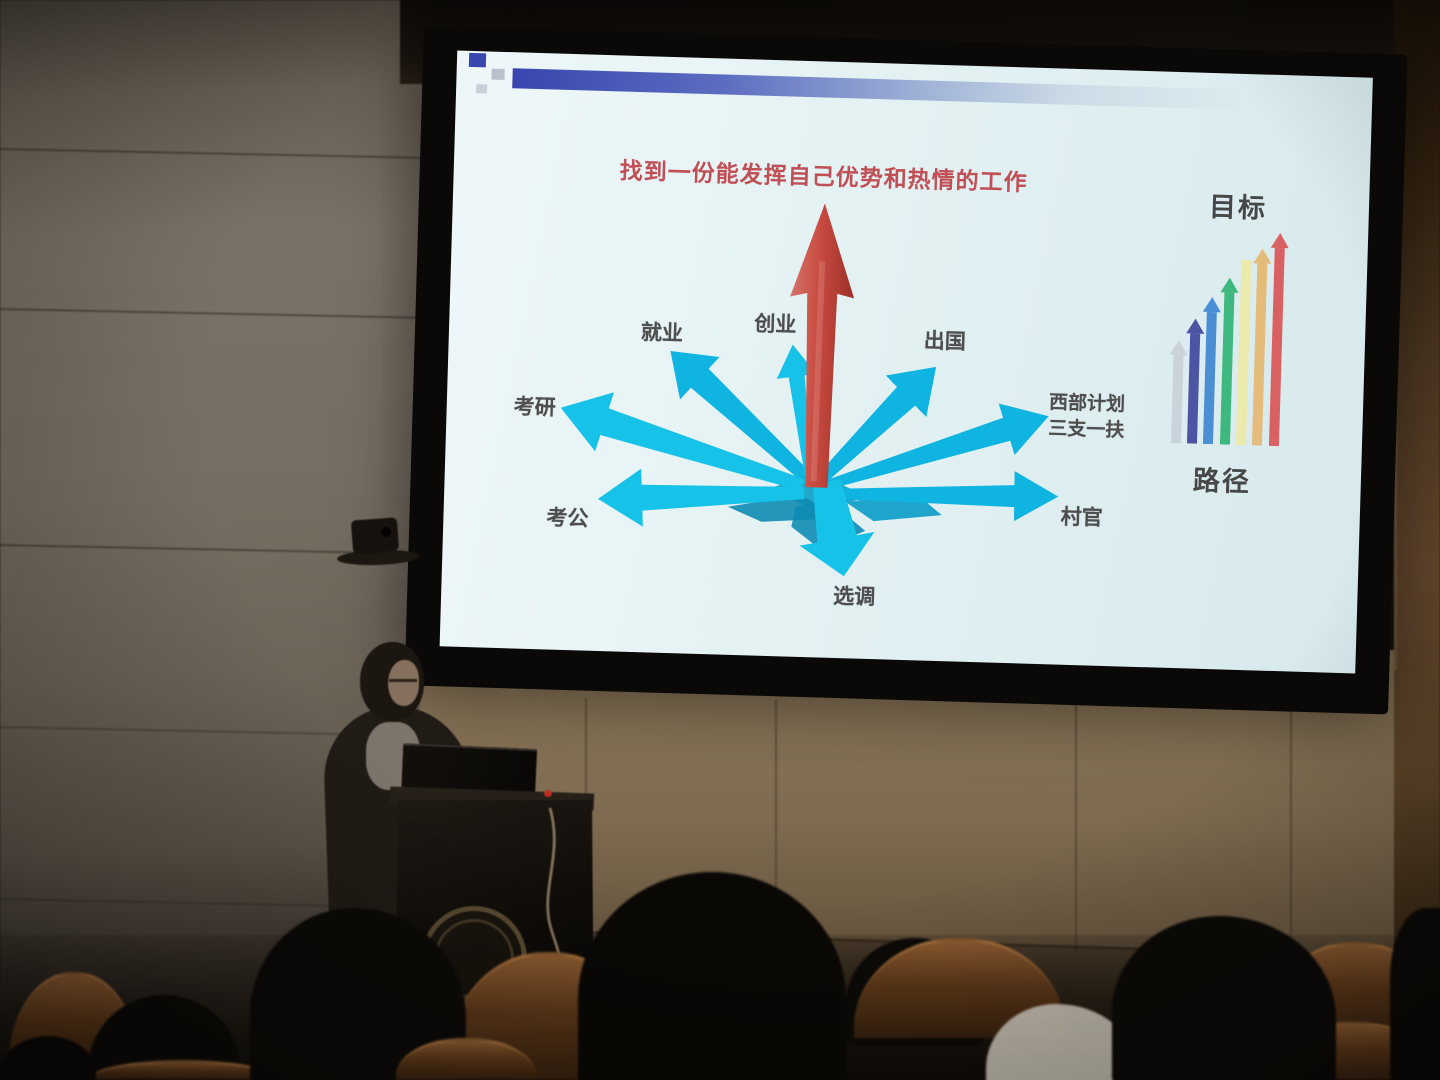 Image resolution: width=1440 pixels, height=1080 pixels. Describe the element at coordinates (386, 532) in the screenshot. I see `camera-lens` at that location.